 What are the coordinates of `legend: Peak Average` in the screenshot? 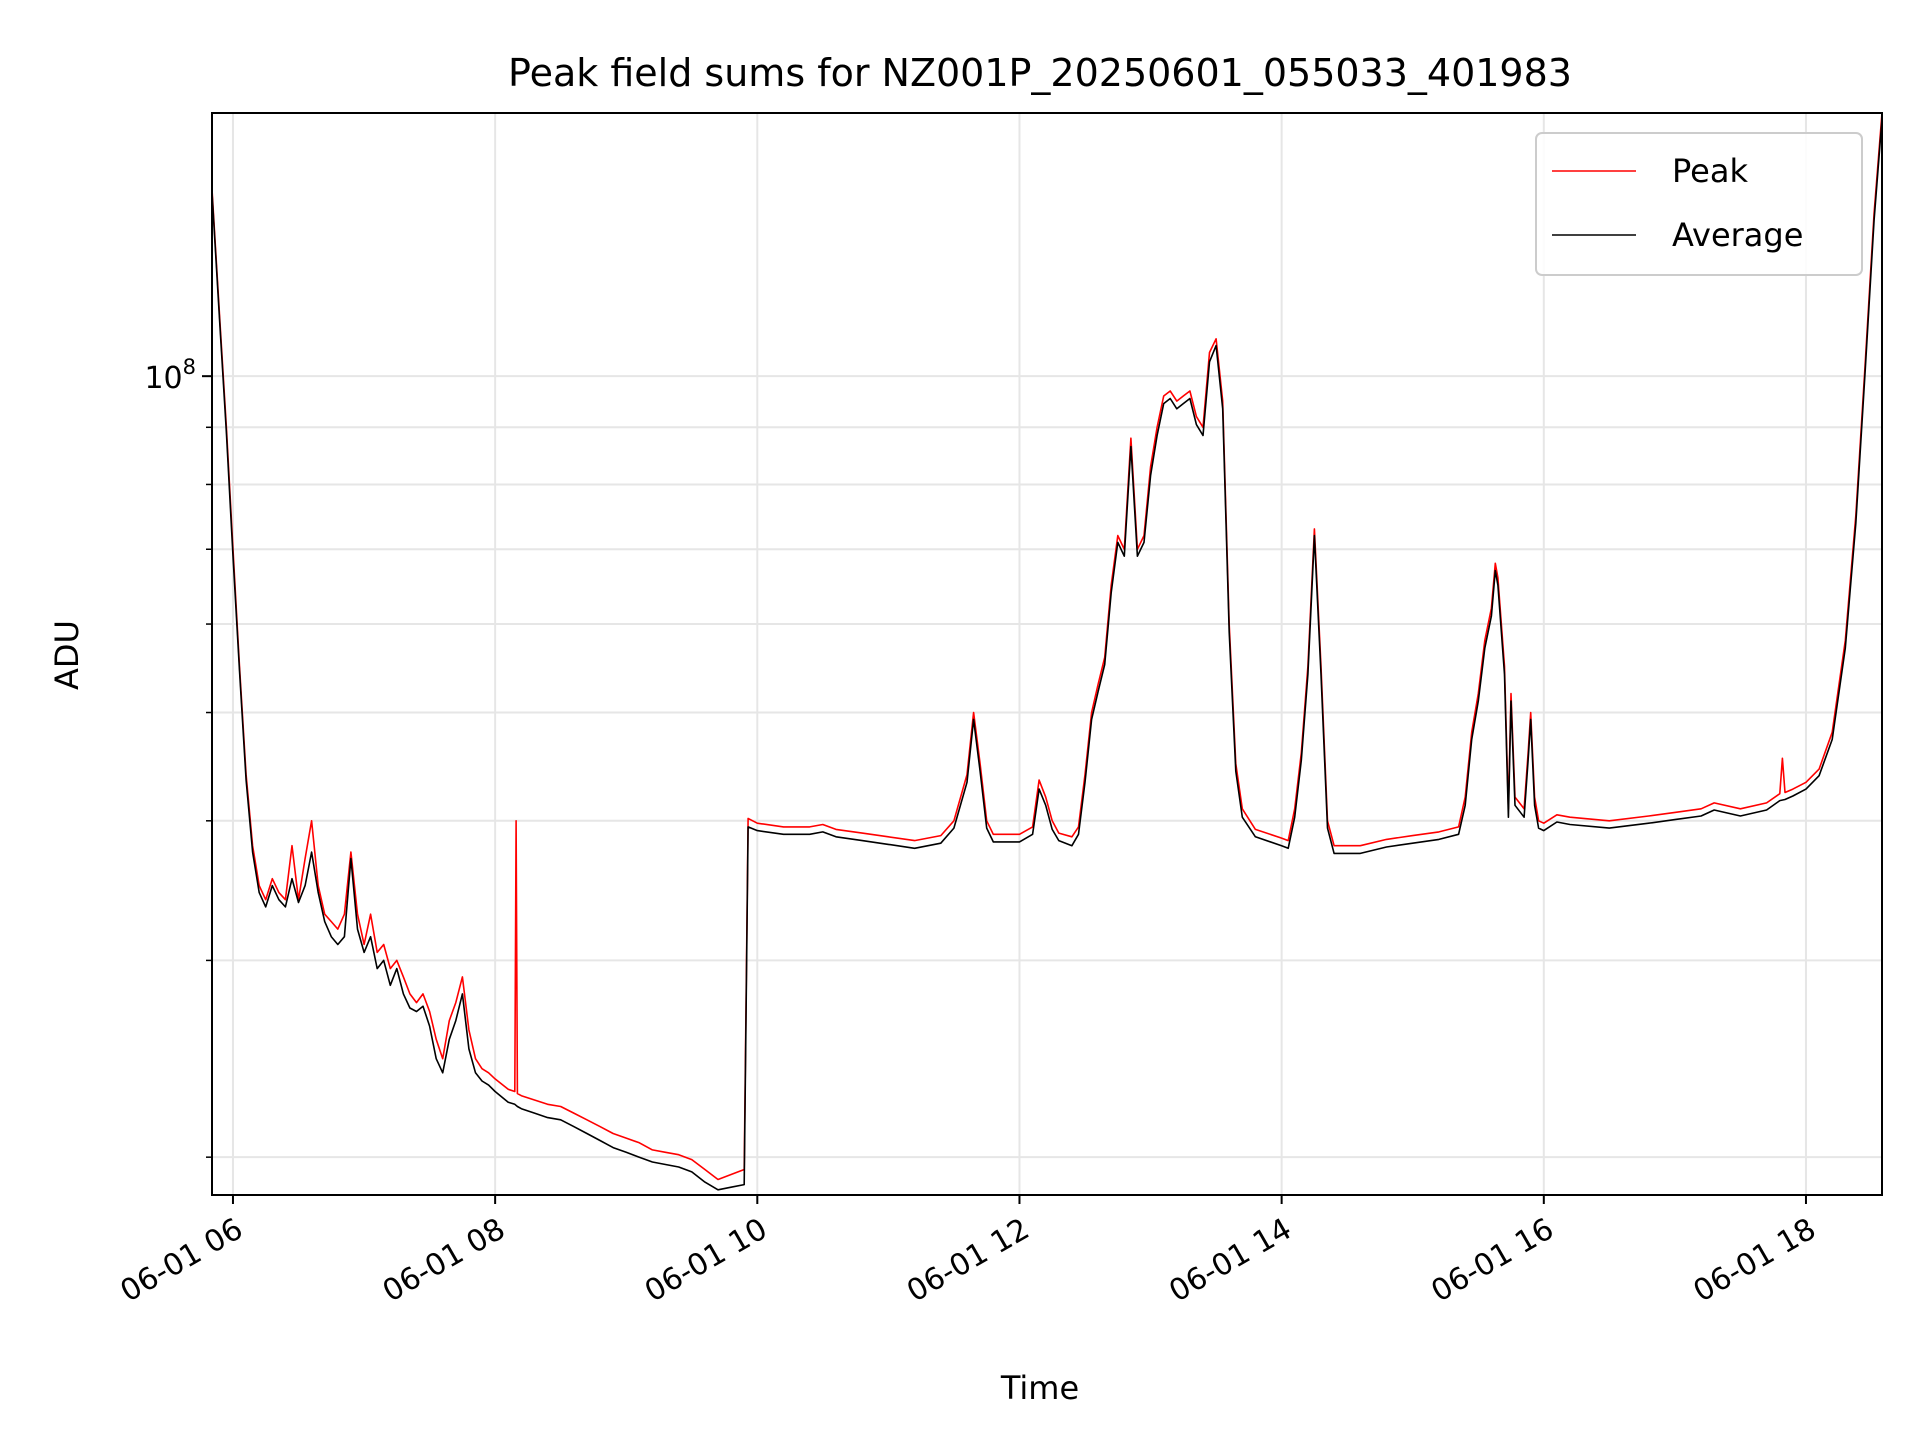 It's located at (1699, 204).